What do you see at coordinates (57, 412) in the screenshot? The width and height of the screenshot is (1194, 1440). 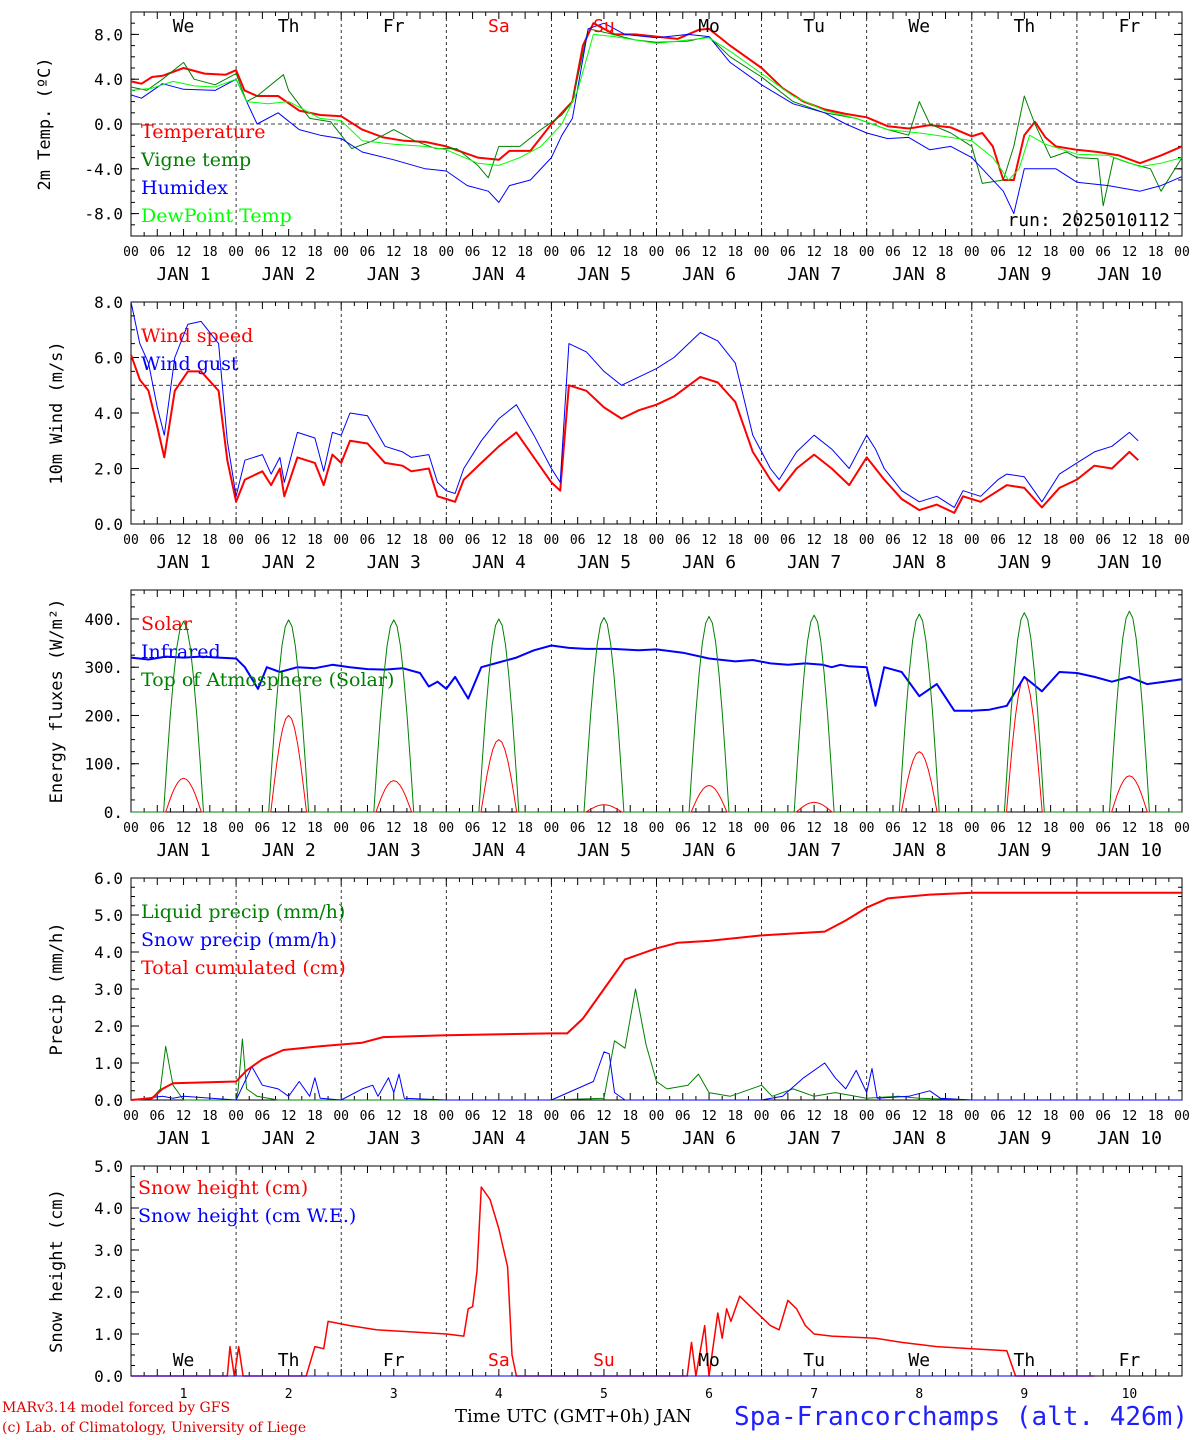 I see `y-axis-label: 10m Wind (m/s)` at bounding box center [57, 412].